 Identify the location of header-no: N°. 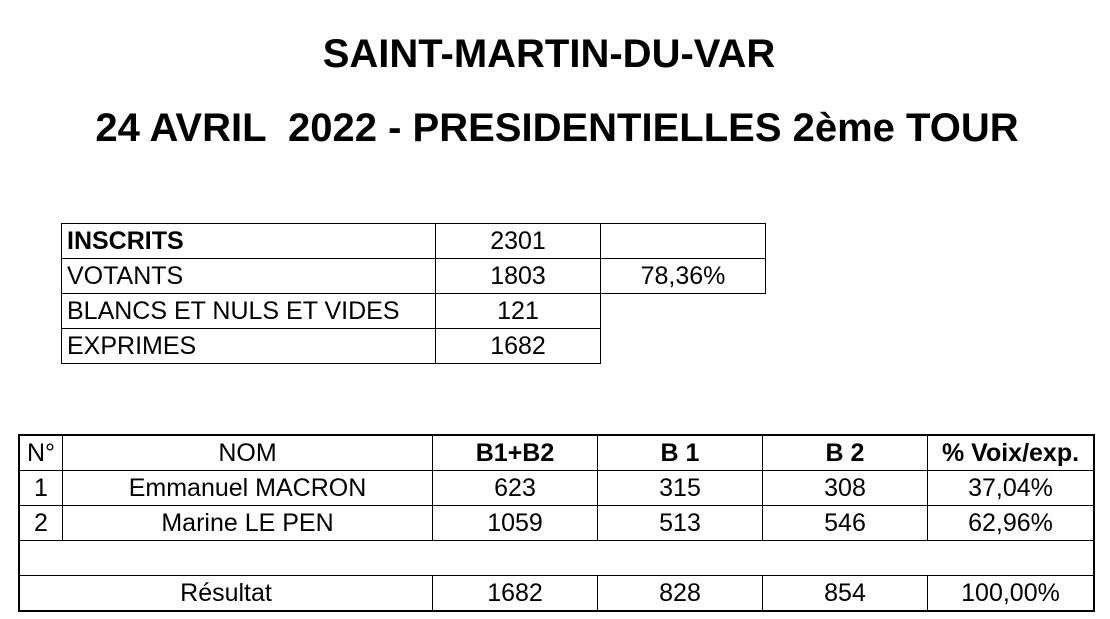
(40, 452).